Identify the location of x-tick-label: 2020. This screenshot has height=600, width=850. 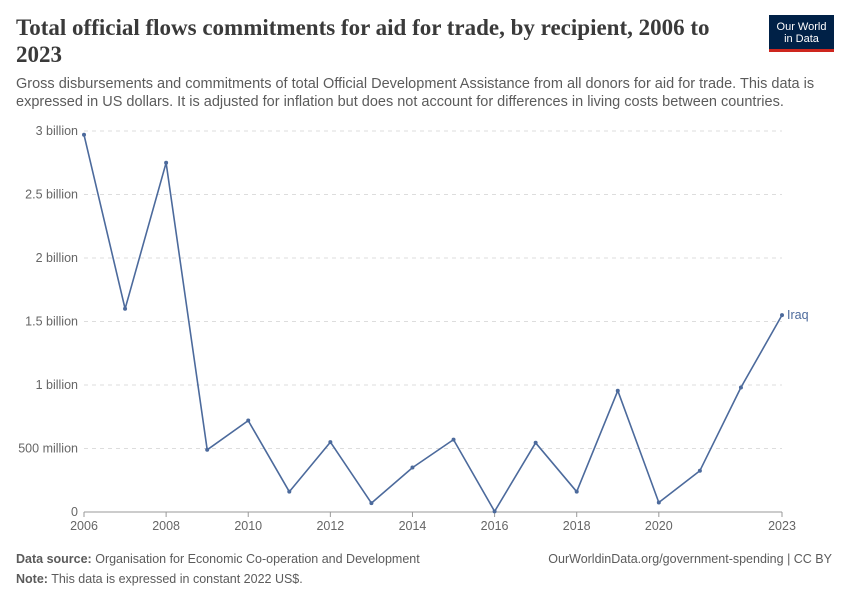
(659, 526).